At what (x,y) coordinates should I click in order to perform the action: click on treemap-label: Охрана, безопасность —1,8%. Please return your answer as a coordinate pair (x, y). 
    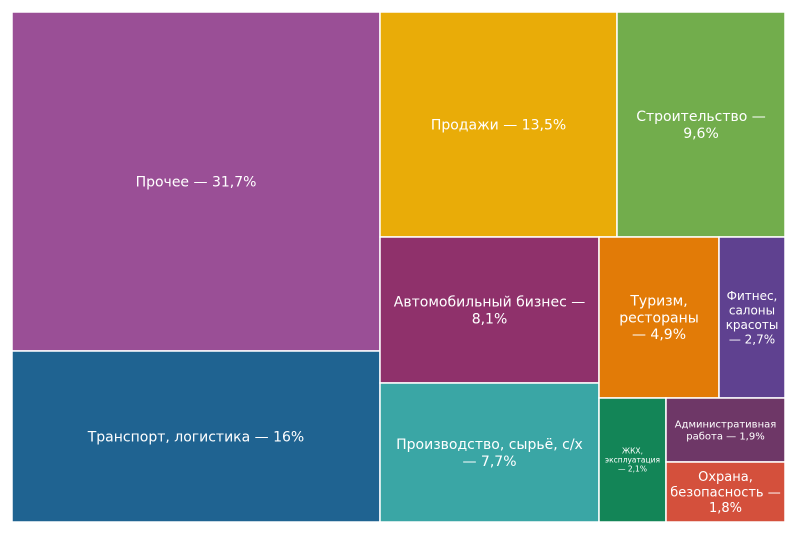
    Looking at the image, I should click on (725, 493).